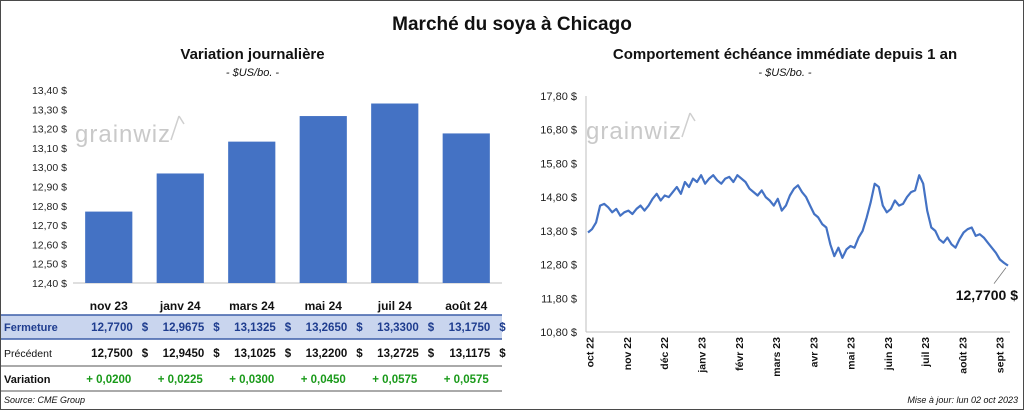 This screenshot has width=1024, height=410. What do you see at coordinates (49, 110) in the screenshot?
I see `bar-y-tick: 13,30 $` at bounding box center [49, 110].